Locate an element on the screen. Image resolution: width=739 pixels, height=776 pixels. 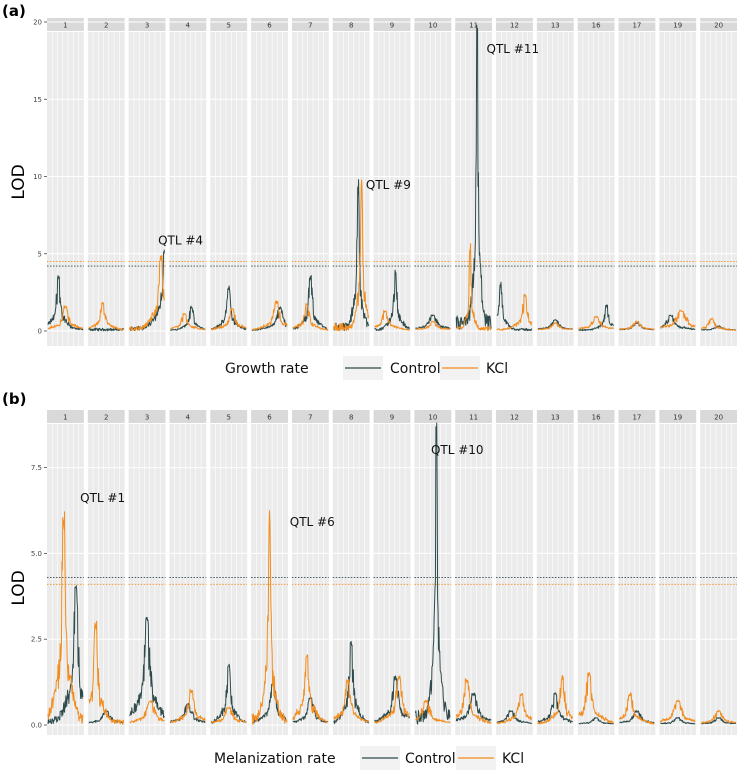
y-tick-label: 0.0 is located at coordinates (36, 726).